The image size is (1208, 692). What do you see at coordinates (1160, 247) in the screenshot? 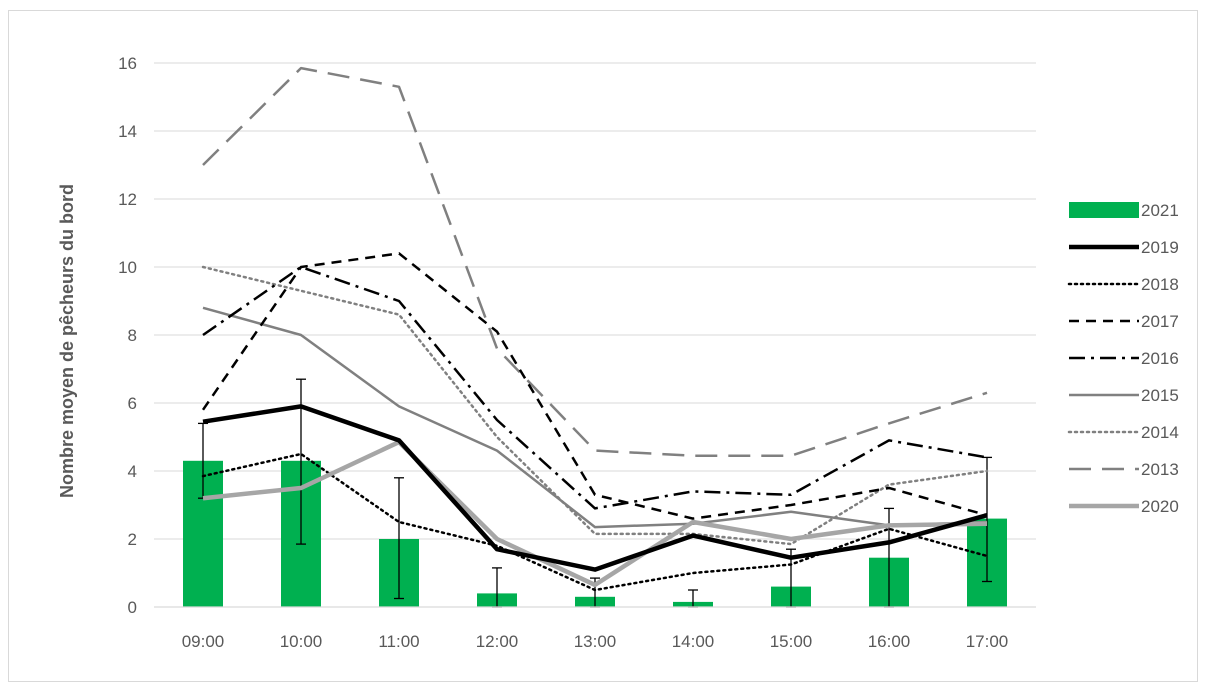
I see `legend-label: 2019` at bounding box center [1160, 247].